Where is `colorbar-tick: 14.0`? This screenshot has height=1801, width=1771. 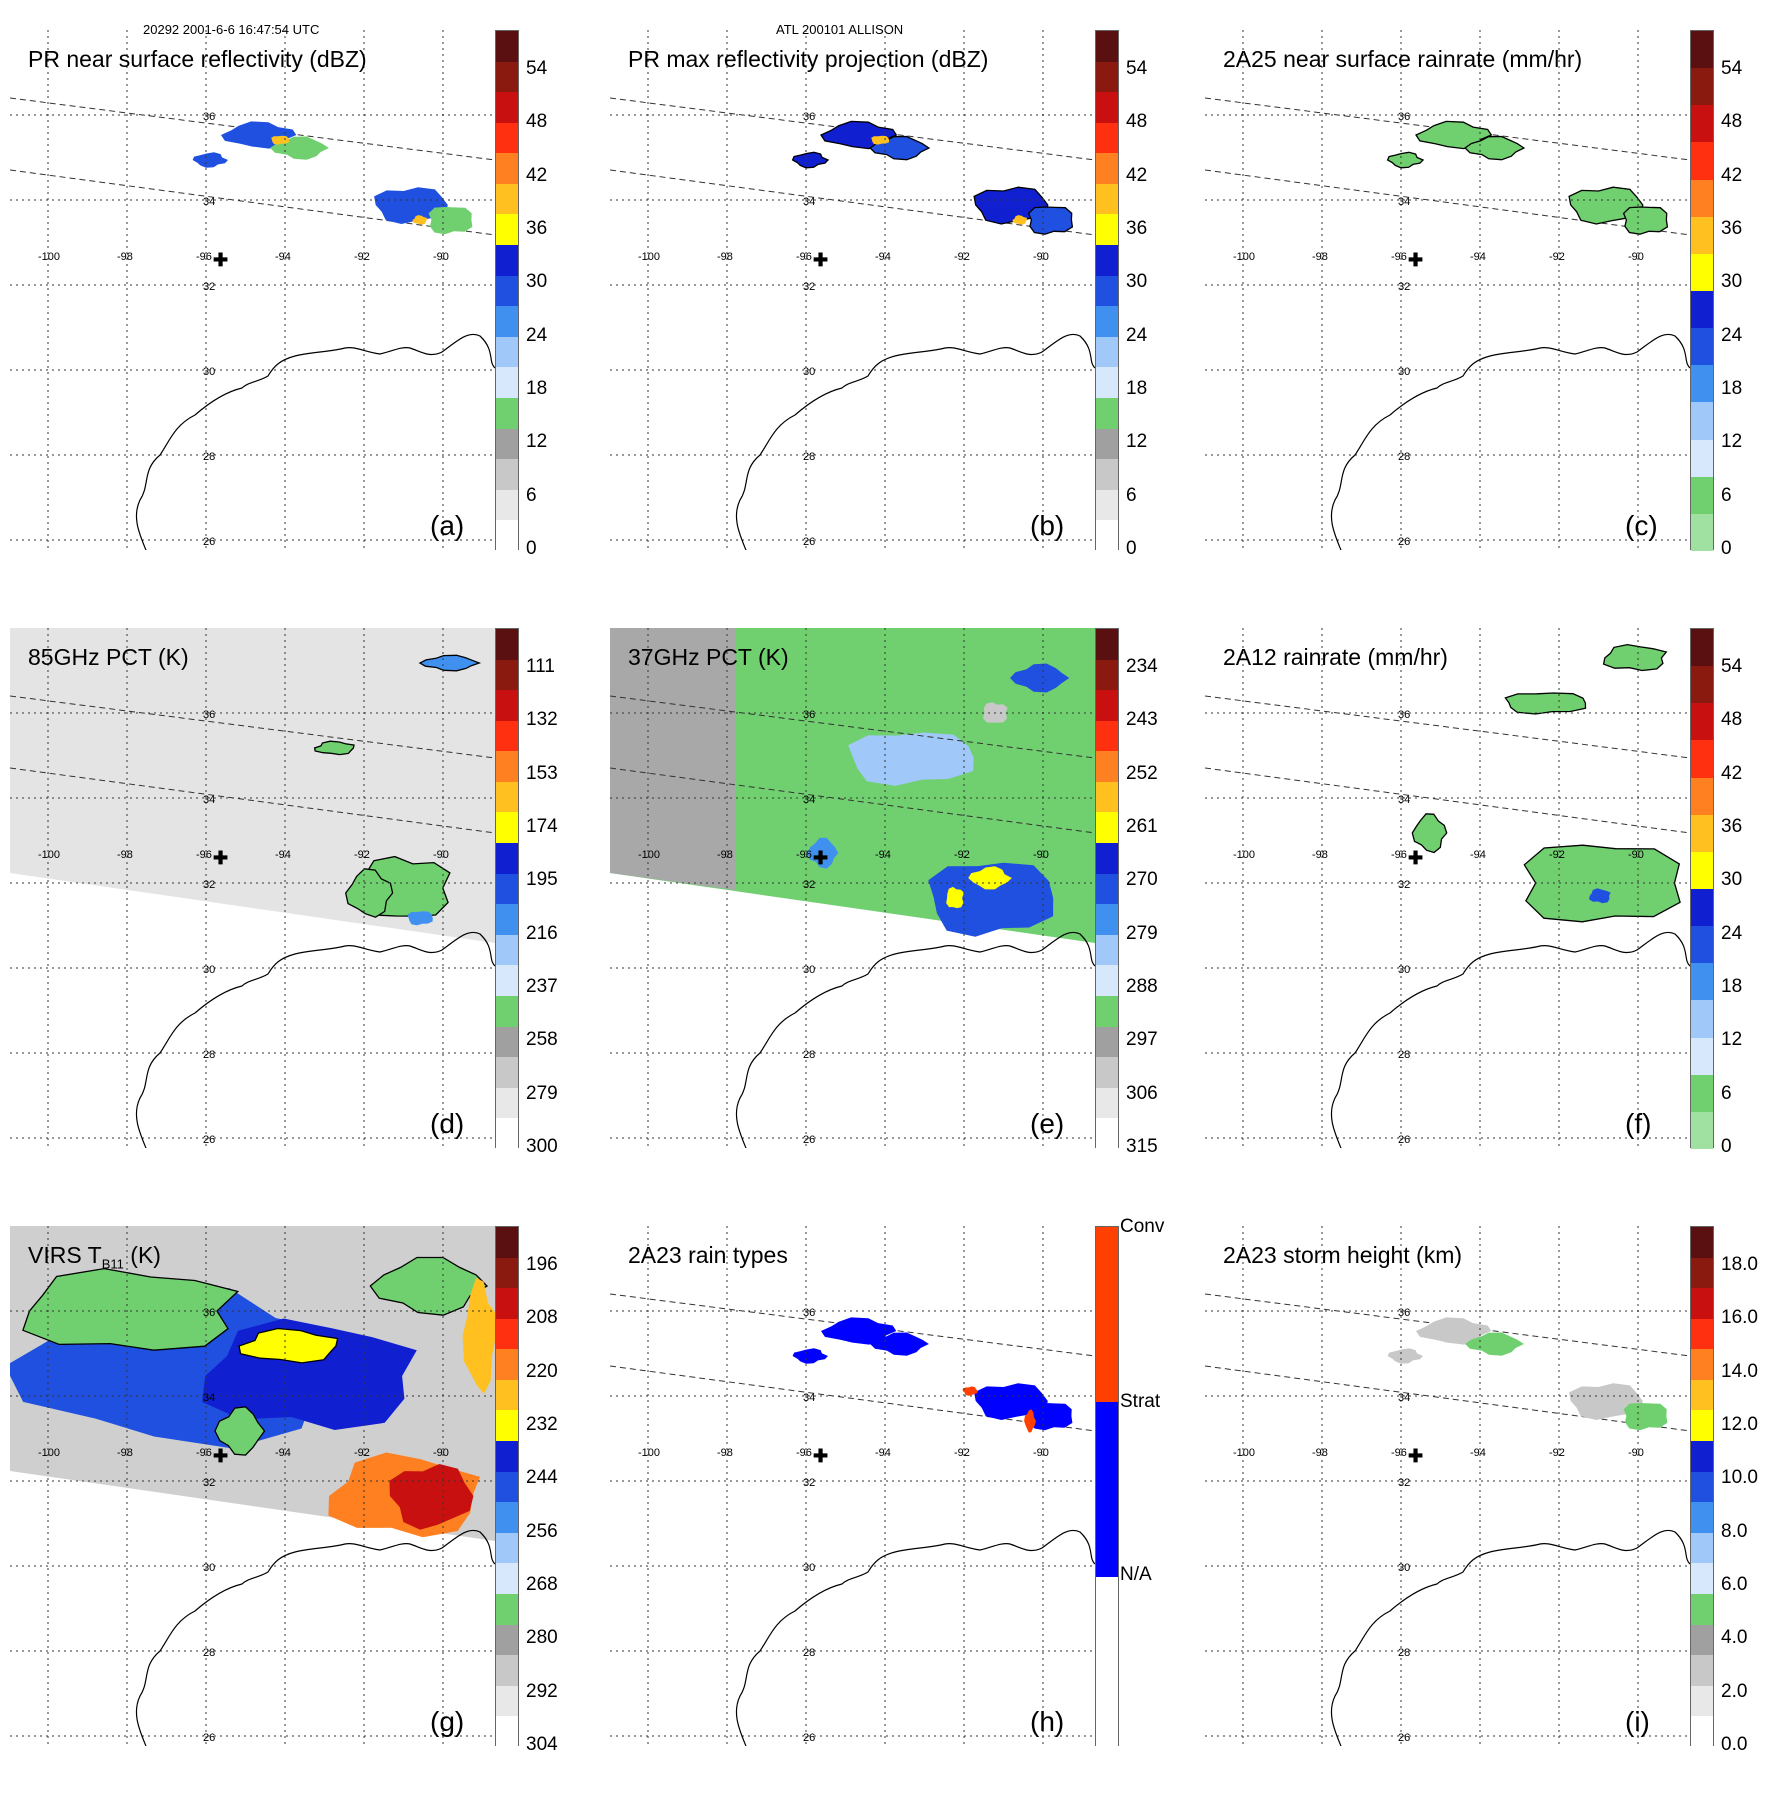
colorbar-tick: 14.0 is located at coordinates (1739, 1371).